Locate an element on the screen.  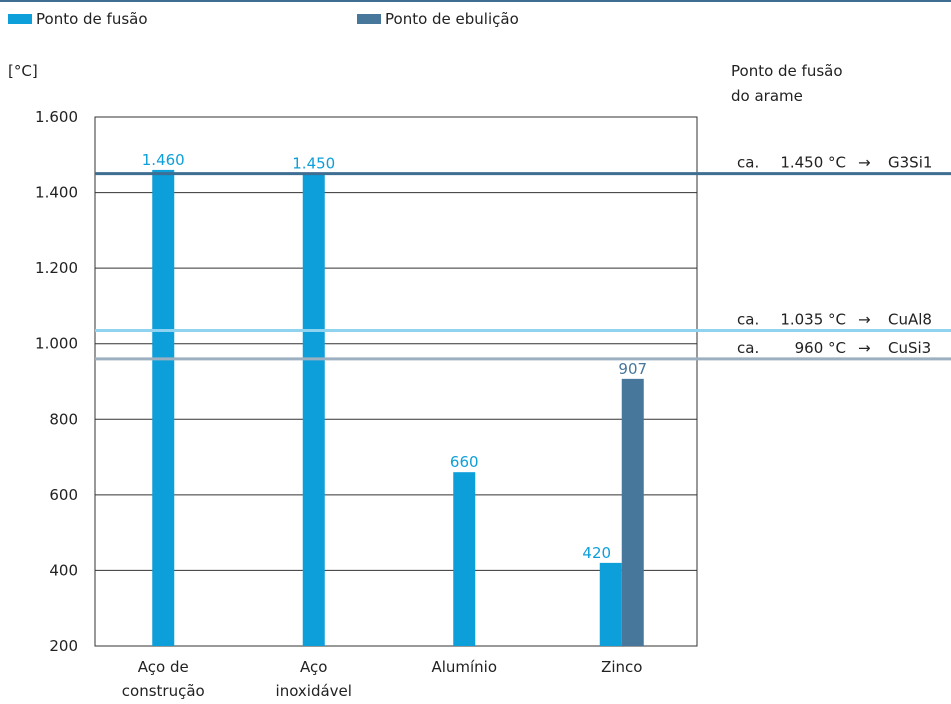
y-tick-label: 1.400 is located at coordinates (56, 193).